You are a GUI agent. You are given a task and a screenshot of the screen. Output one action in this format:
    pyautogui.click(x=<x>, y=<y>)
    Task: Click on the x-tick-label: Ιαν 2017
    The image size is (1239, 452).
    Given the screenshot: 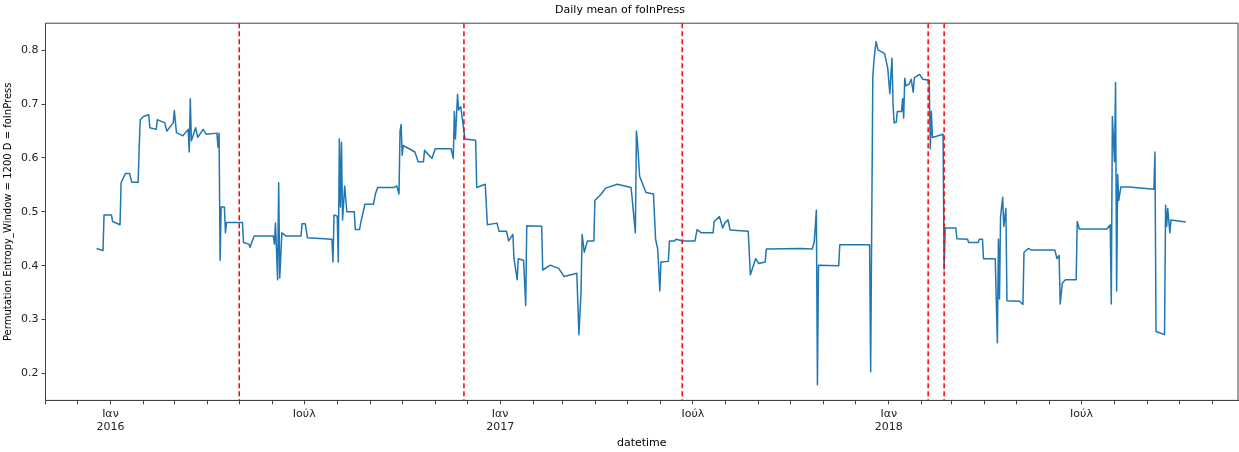 What is the action you would take?
    pyautogui.click(x=500, y=420)
    